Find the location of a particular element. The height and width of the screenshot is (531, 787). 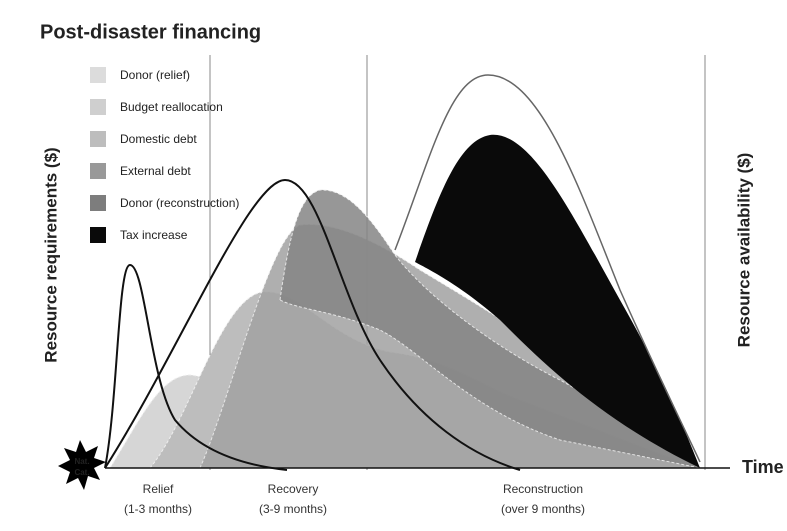

phase-name: Recovery is located at coordinates (293, 489).